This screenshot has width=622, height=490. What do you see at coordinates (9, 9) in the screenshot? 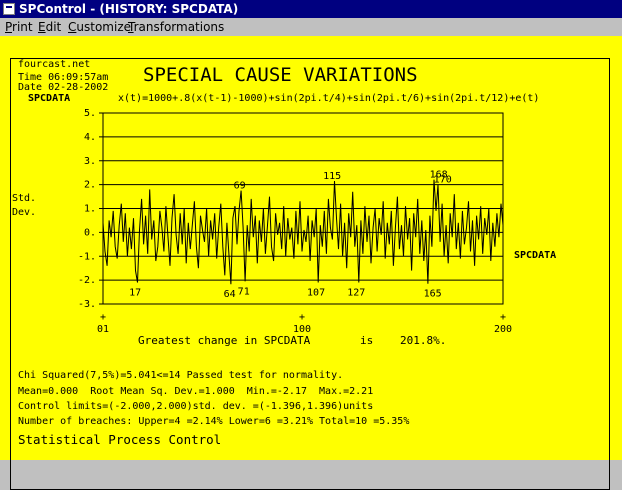
I see `app-icon` at bounding box center [9, 9].